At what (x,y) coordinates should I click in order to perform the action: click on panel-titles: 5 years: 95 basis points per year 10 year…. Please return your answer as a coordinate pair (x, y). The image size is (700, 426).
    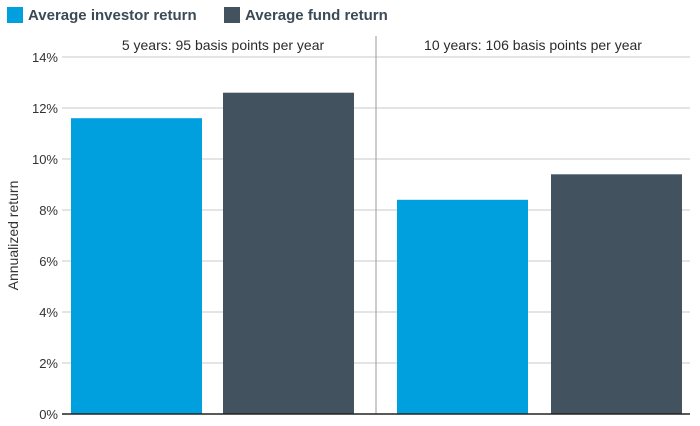
    Looking at the image, I should click on (382, 45).